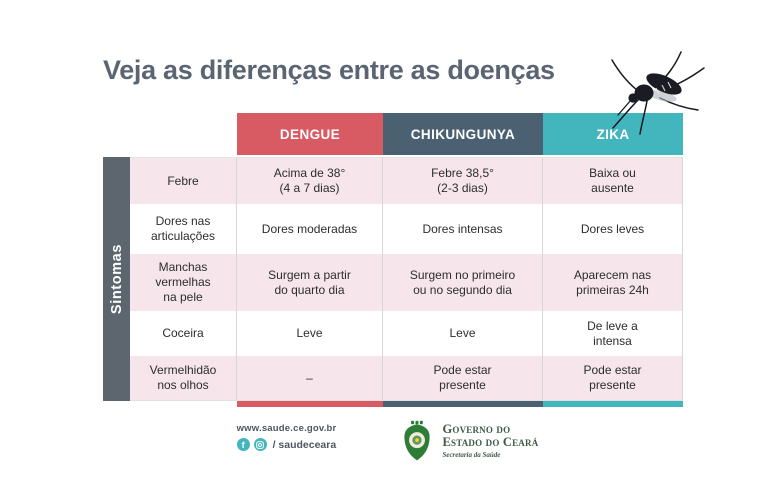 The image size is (775, 485). What do you see at coordinates (183, 378) in the screenshot?
I see `row-label-vermelhidao: Vermelhidão nos olhos` at bounding box center [183, 378].